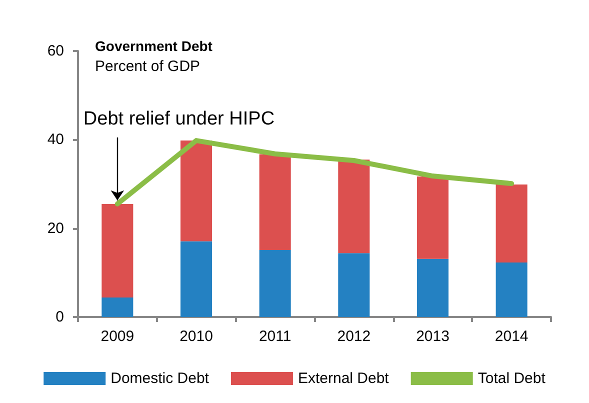 This screenshot has height=403, width=589. Describe the element at coordinates (179, 119) in the screenshot. I see `annotation: Debt relief under HIPC` at that location.